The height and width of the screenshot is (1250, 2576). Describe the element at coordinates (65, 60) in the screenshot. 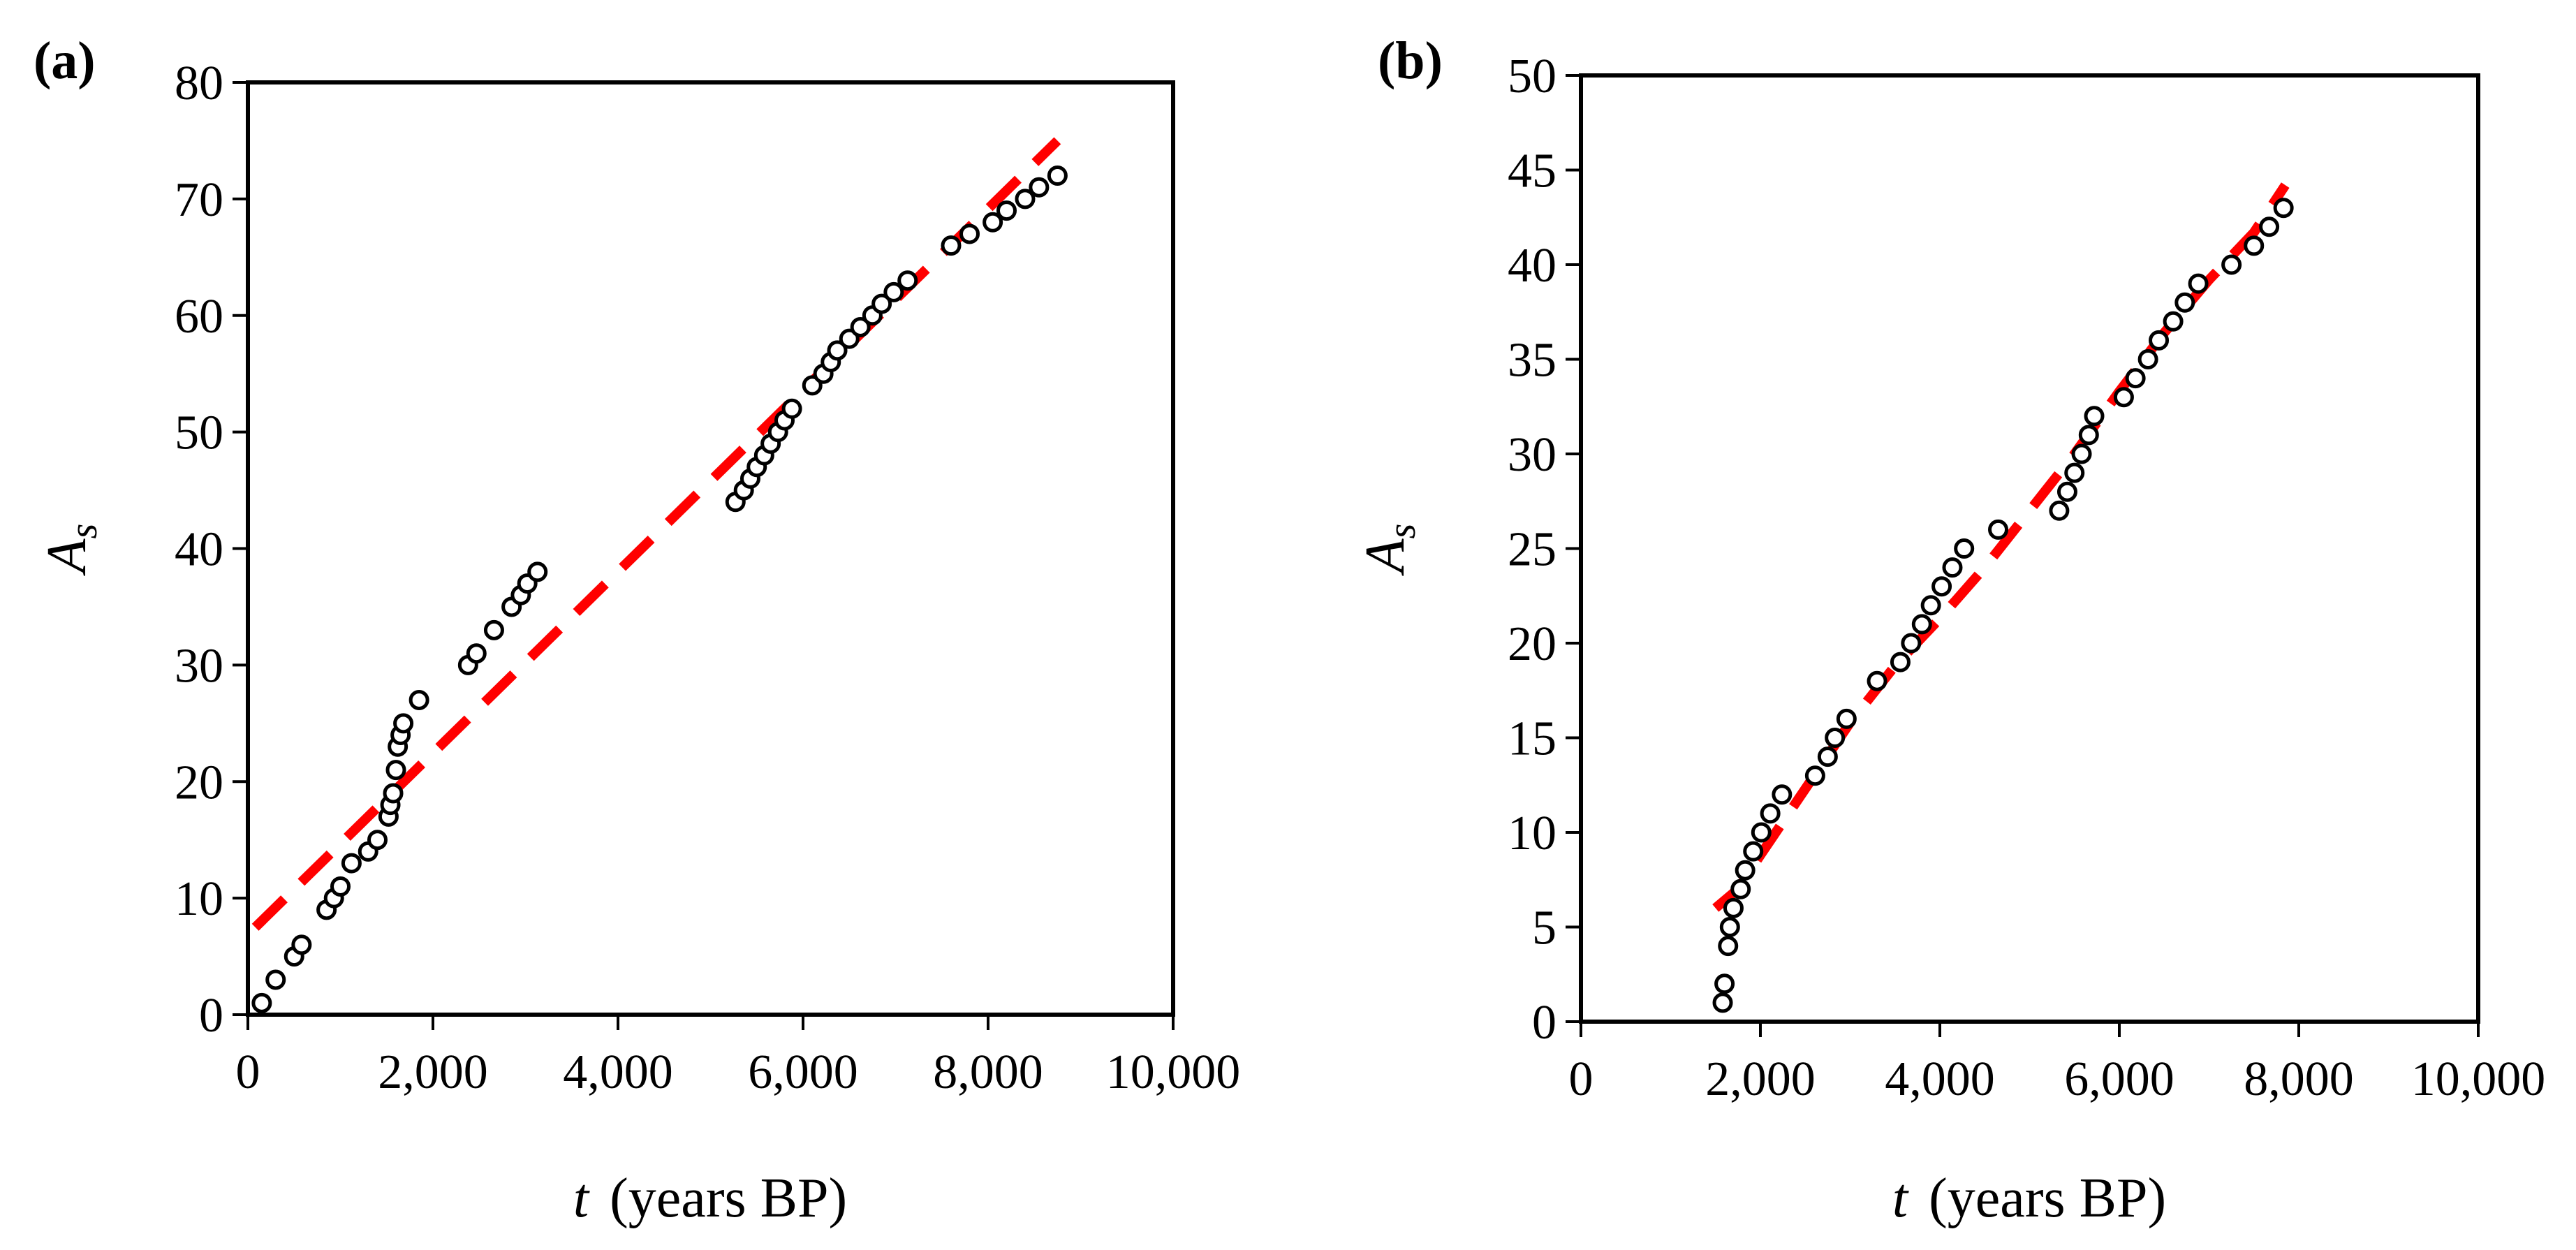

I see `panel-label-a: (a)` at that location.